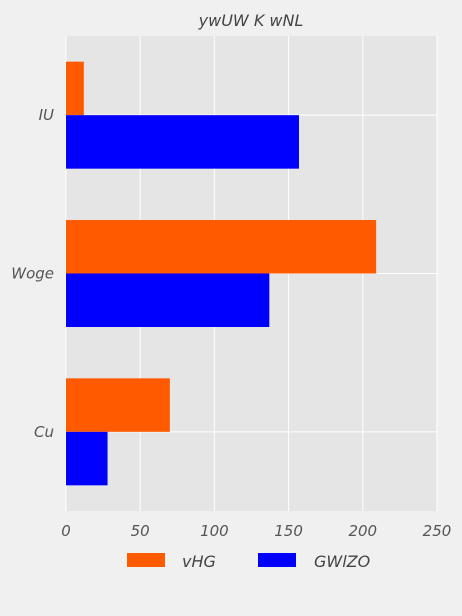 The width and height of the screenshot is (462, 616). What do you see at coordinates (251, 20) in the screenshot?
I see `chart-title: ywUW K wNL` at bounding box center [251, 20].